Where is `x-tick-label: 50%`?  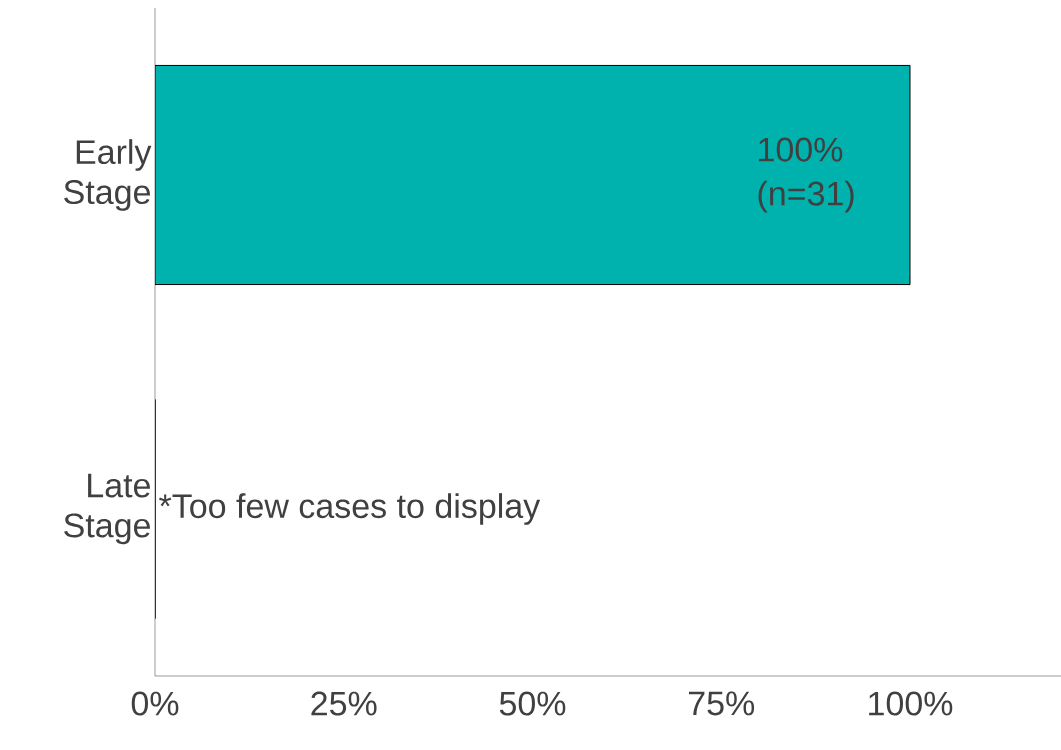 x-tick-label: 50% is located at coordinates (532, 703).